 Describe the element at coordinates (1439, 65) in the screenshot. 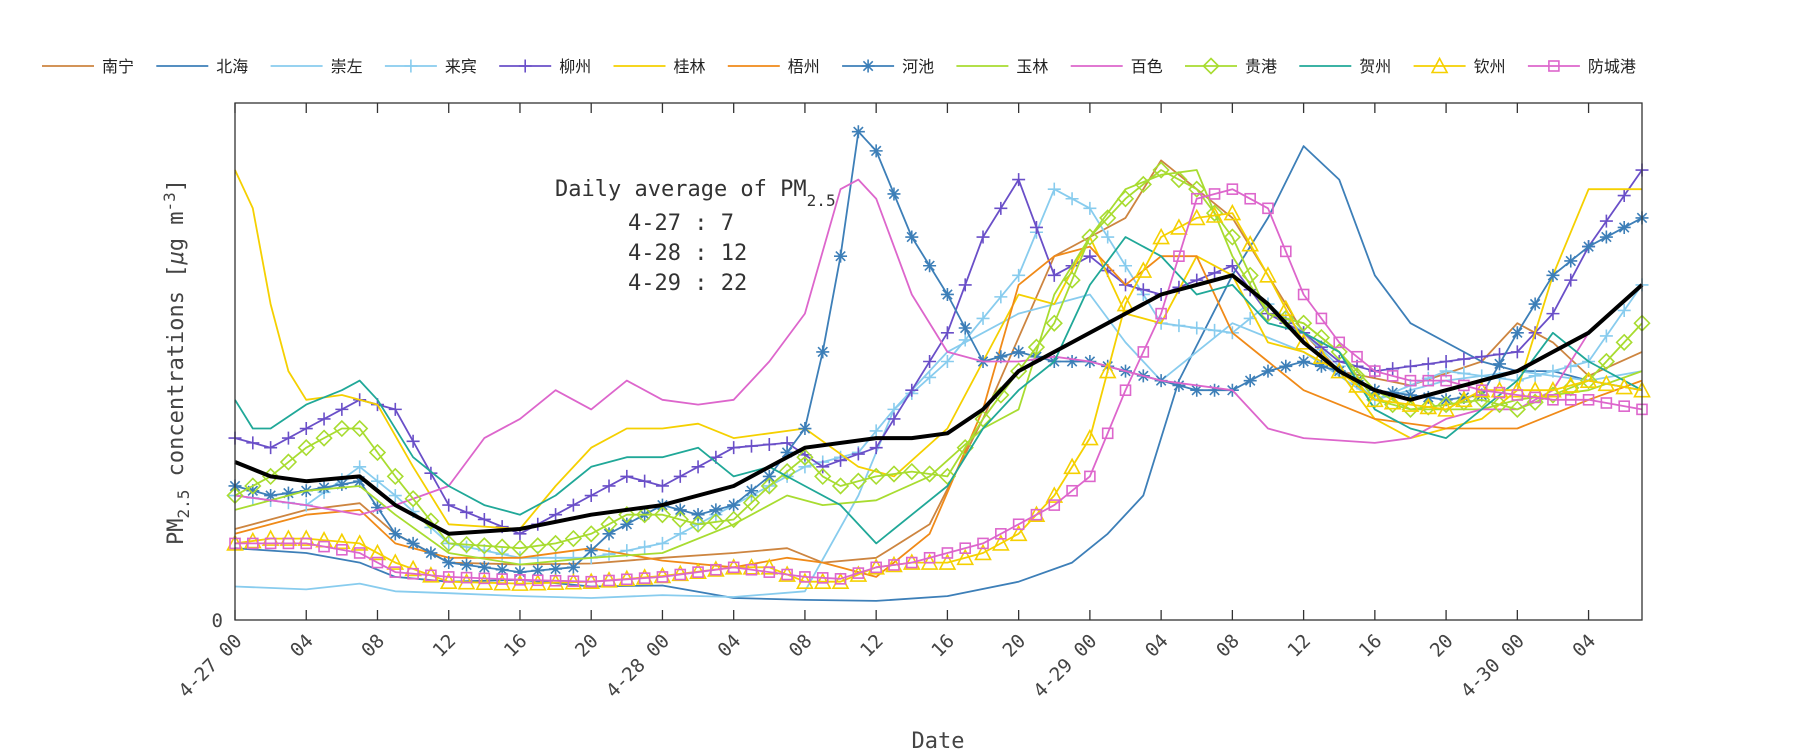

I see `legend-marker` at that location.